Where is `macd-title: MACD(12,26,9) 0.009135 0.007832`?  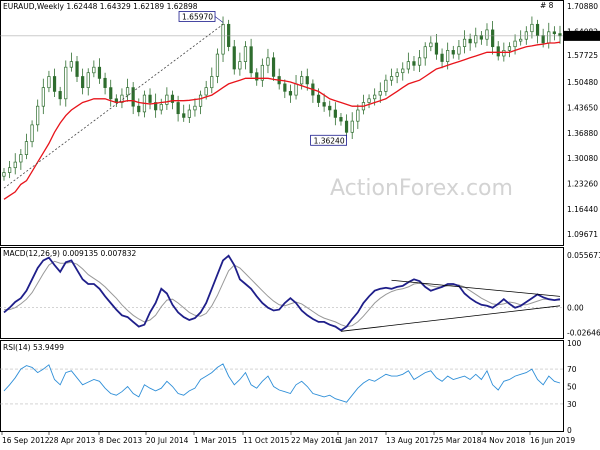 macd-title: MACD(12,26,9) 0.009135 0.007832 is located at coordinates (70, 253).